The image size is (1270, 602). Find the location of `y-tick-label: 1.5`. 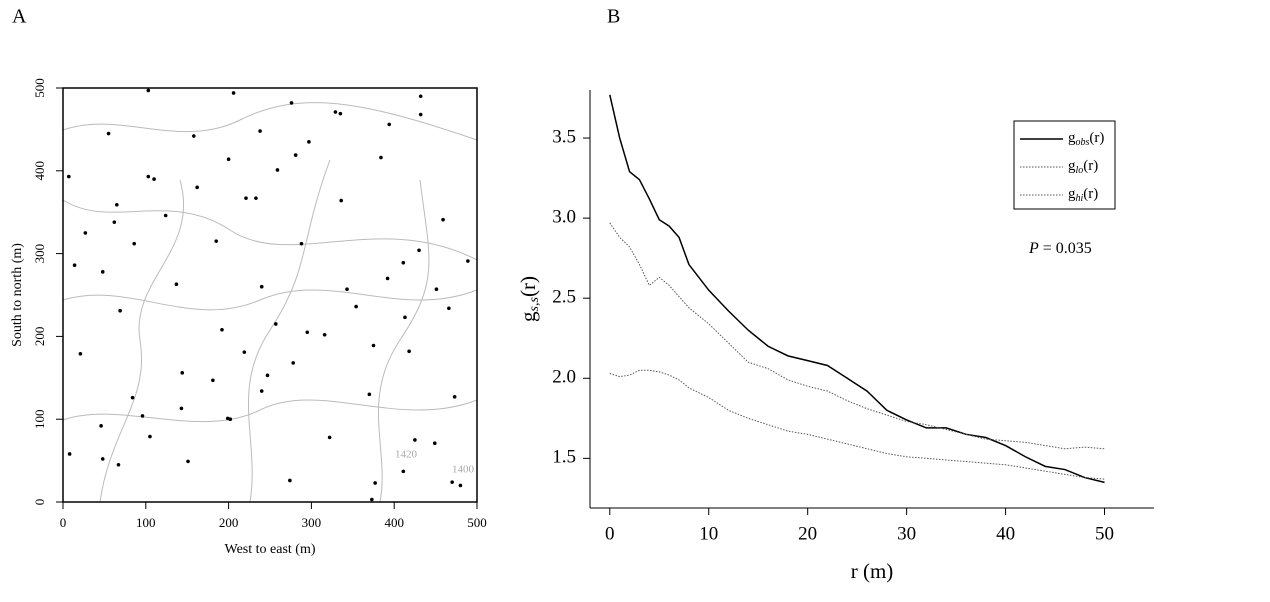

y-tick-label: 1.5 is located at coordinates (564, 457).